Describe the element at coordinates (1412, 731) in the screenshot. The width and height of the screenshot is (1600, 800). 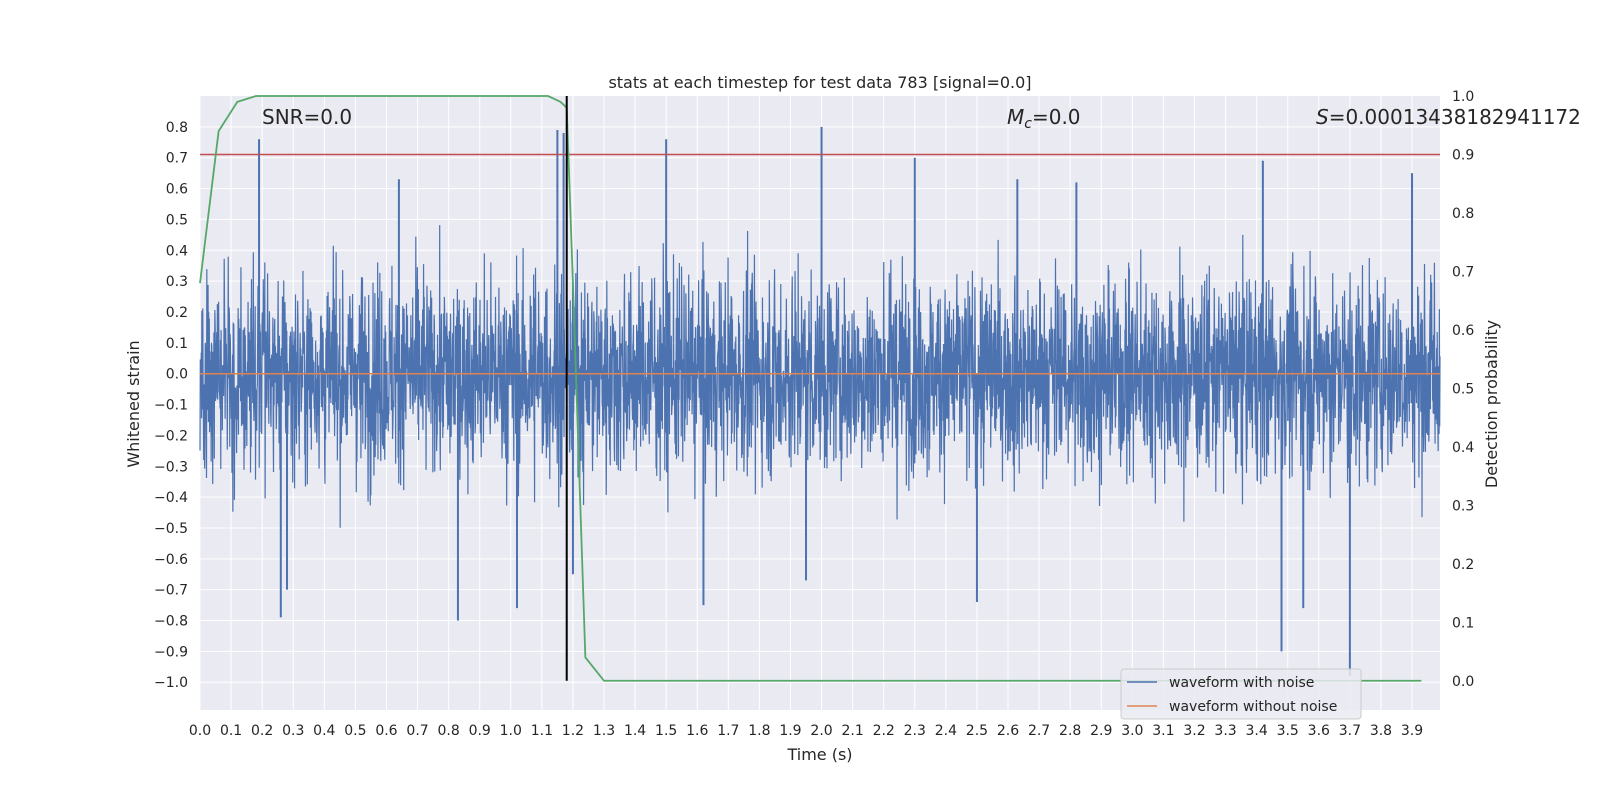
I see `x-tick-label: 3.9` at that location.